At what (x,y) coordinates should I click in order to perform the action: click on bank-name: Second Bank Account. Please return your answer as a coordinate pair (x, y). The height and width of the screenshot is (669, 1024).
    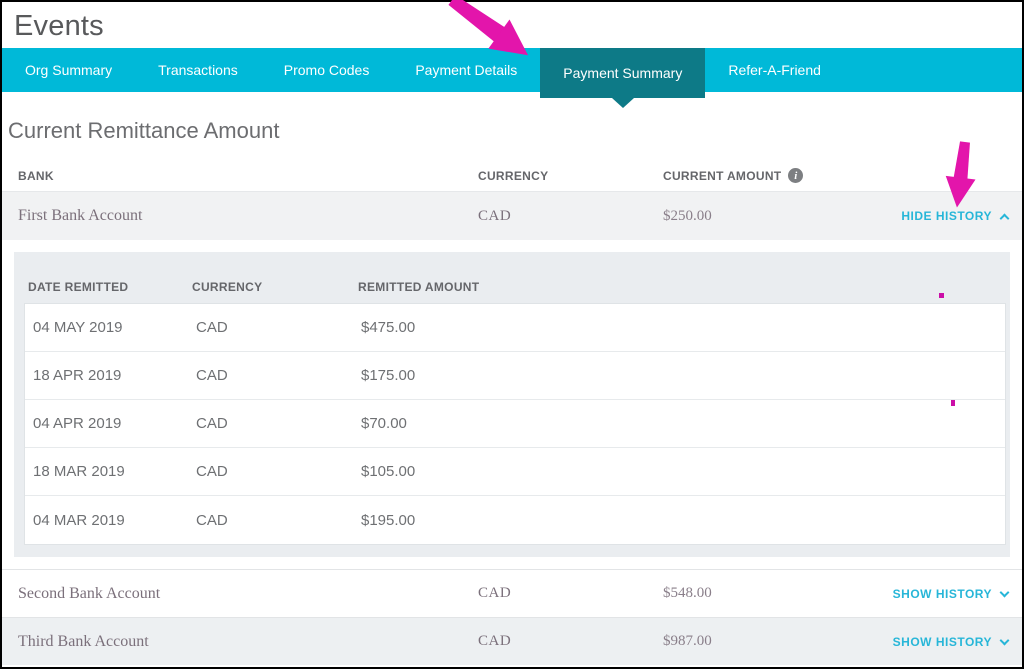
    Looking at the image, I should click on (89, 593).